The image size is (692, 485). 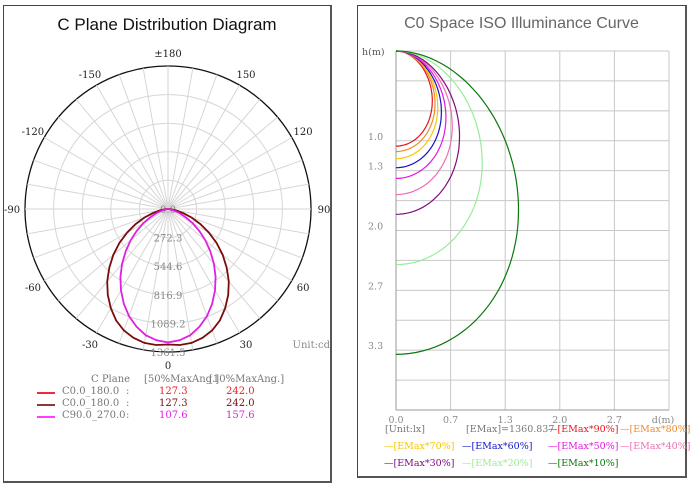 What do you see at coordinates (375, 286) in the screenshot?
I see `iso-y-tick-label: 2.7` at bounding box center [375, 286].